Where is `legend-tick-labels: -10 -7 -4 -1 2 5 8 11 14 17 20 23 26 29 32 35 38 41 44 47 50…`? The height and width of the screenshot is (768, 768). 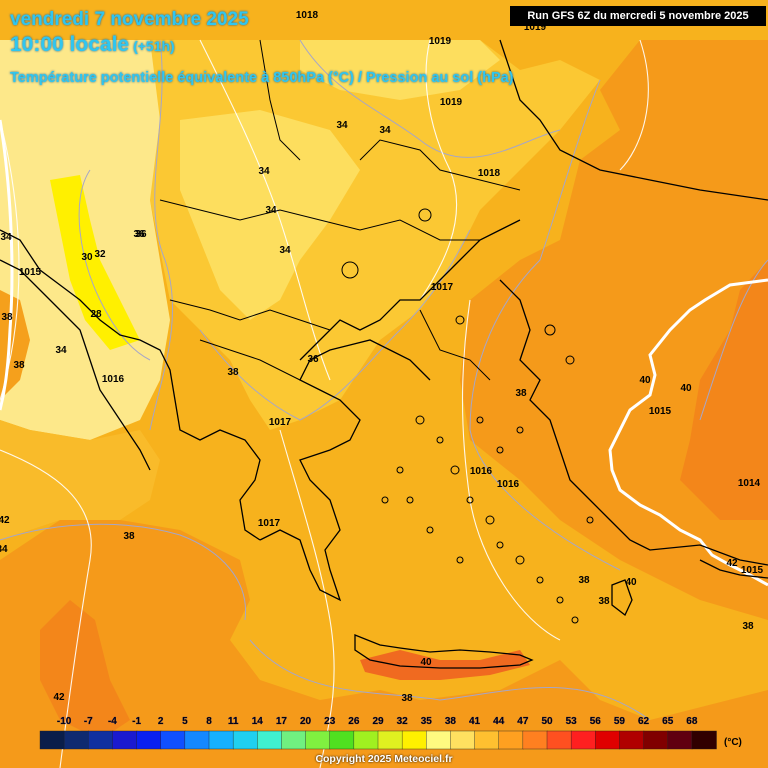 legend-tick-labels: -10 -7 -4 -1 2 5 8 11 14 17 20 23 26 29 32 35 38 41 44 47 50… is located at coordinates (377, 721).